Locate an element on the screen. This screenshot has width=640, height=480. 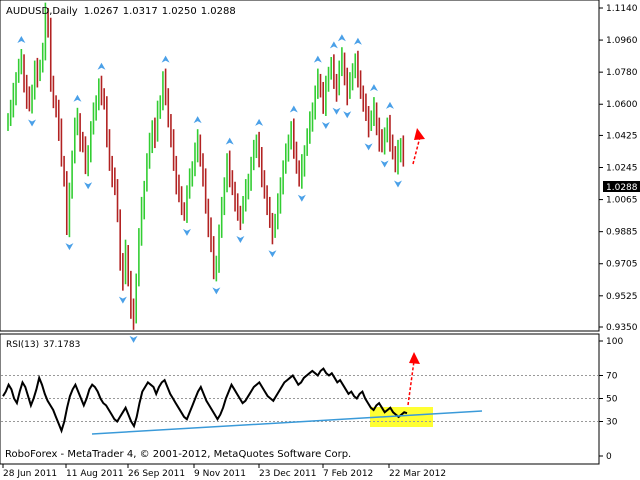
time-tick-label: 28 Jun 2011 is located at coordinates (30, 474).